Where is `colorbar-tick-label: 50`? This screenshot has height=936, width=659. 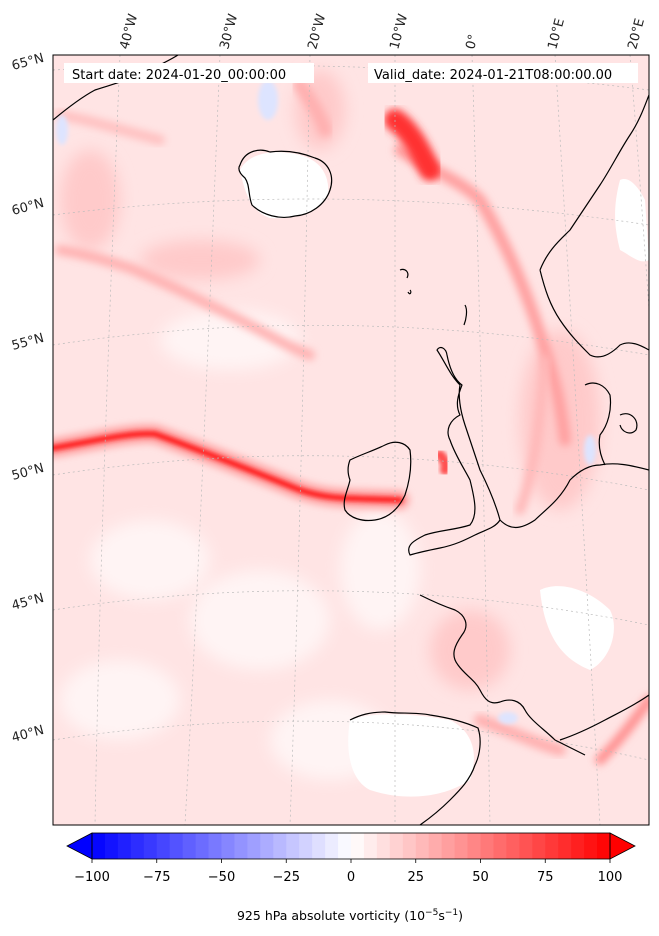
colorbar-tick-label: 50 is located at coordinates (480, 877).